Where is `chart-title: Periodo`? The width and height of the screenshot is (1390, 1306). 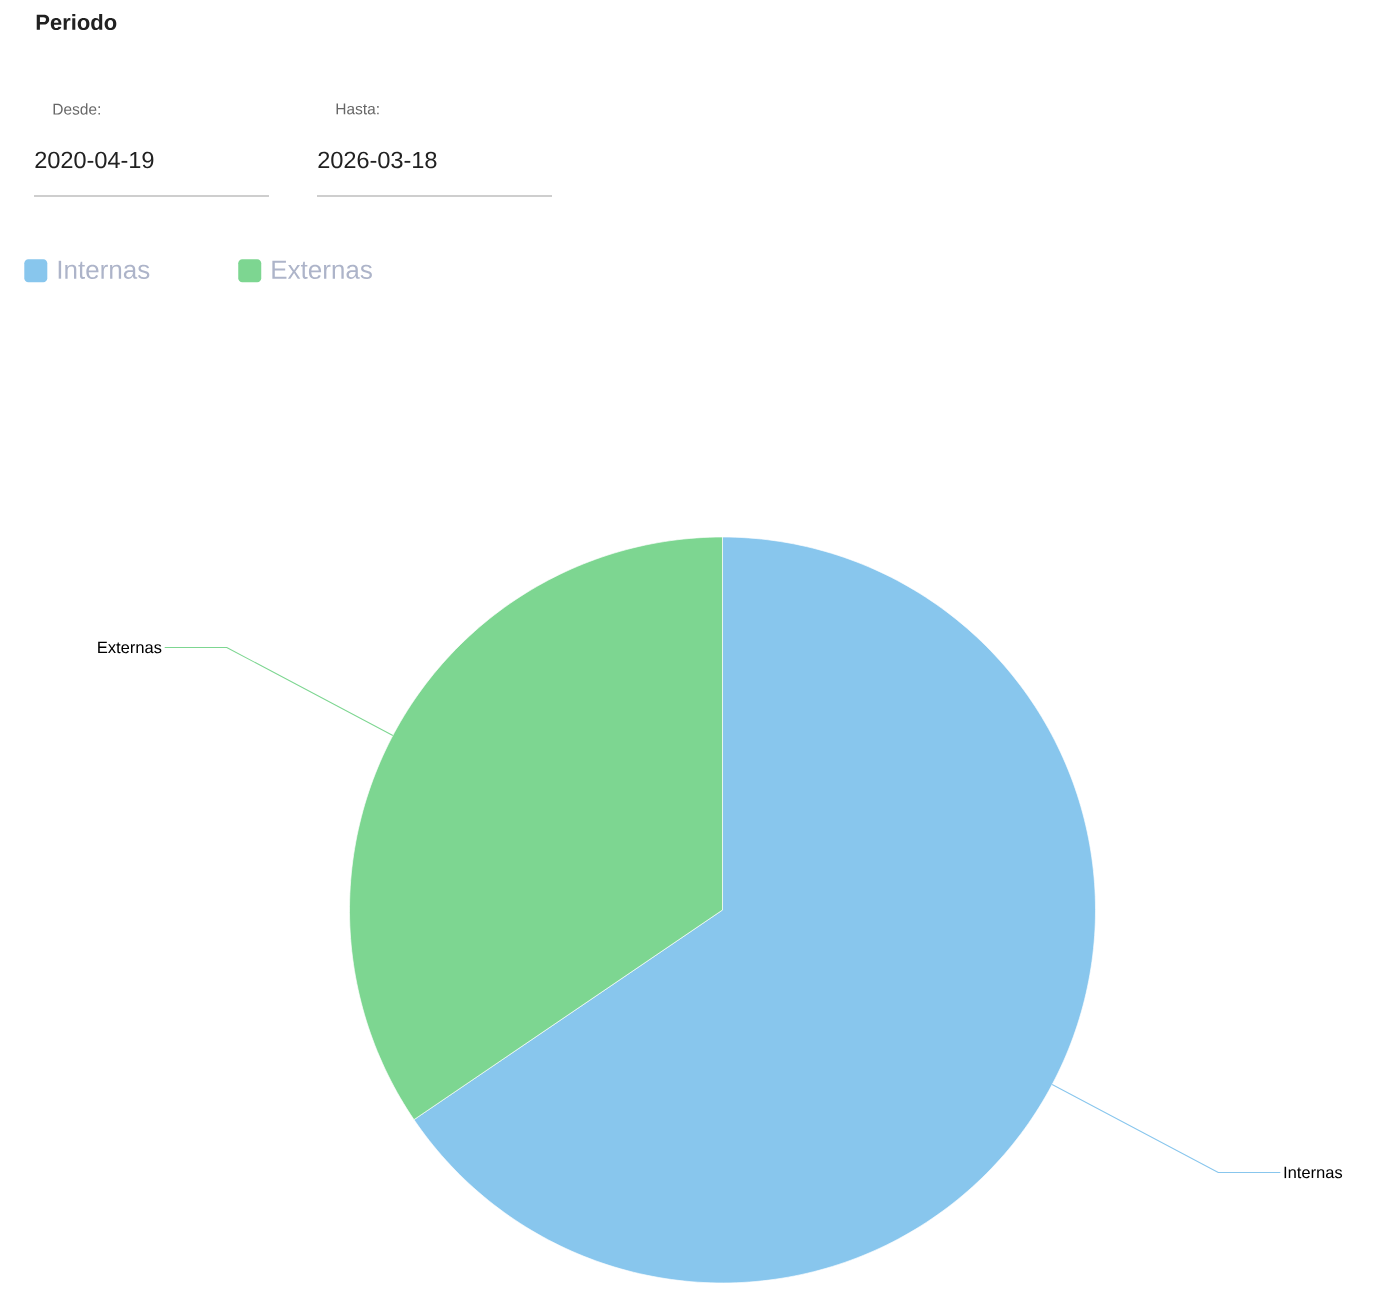
chart-title: Periodo is located at coordinates (76, 22).